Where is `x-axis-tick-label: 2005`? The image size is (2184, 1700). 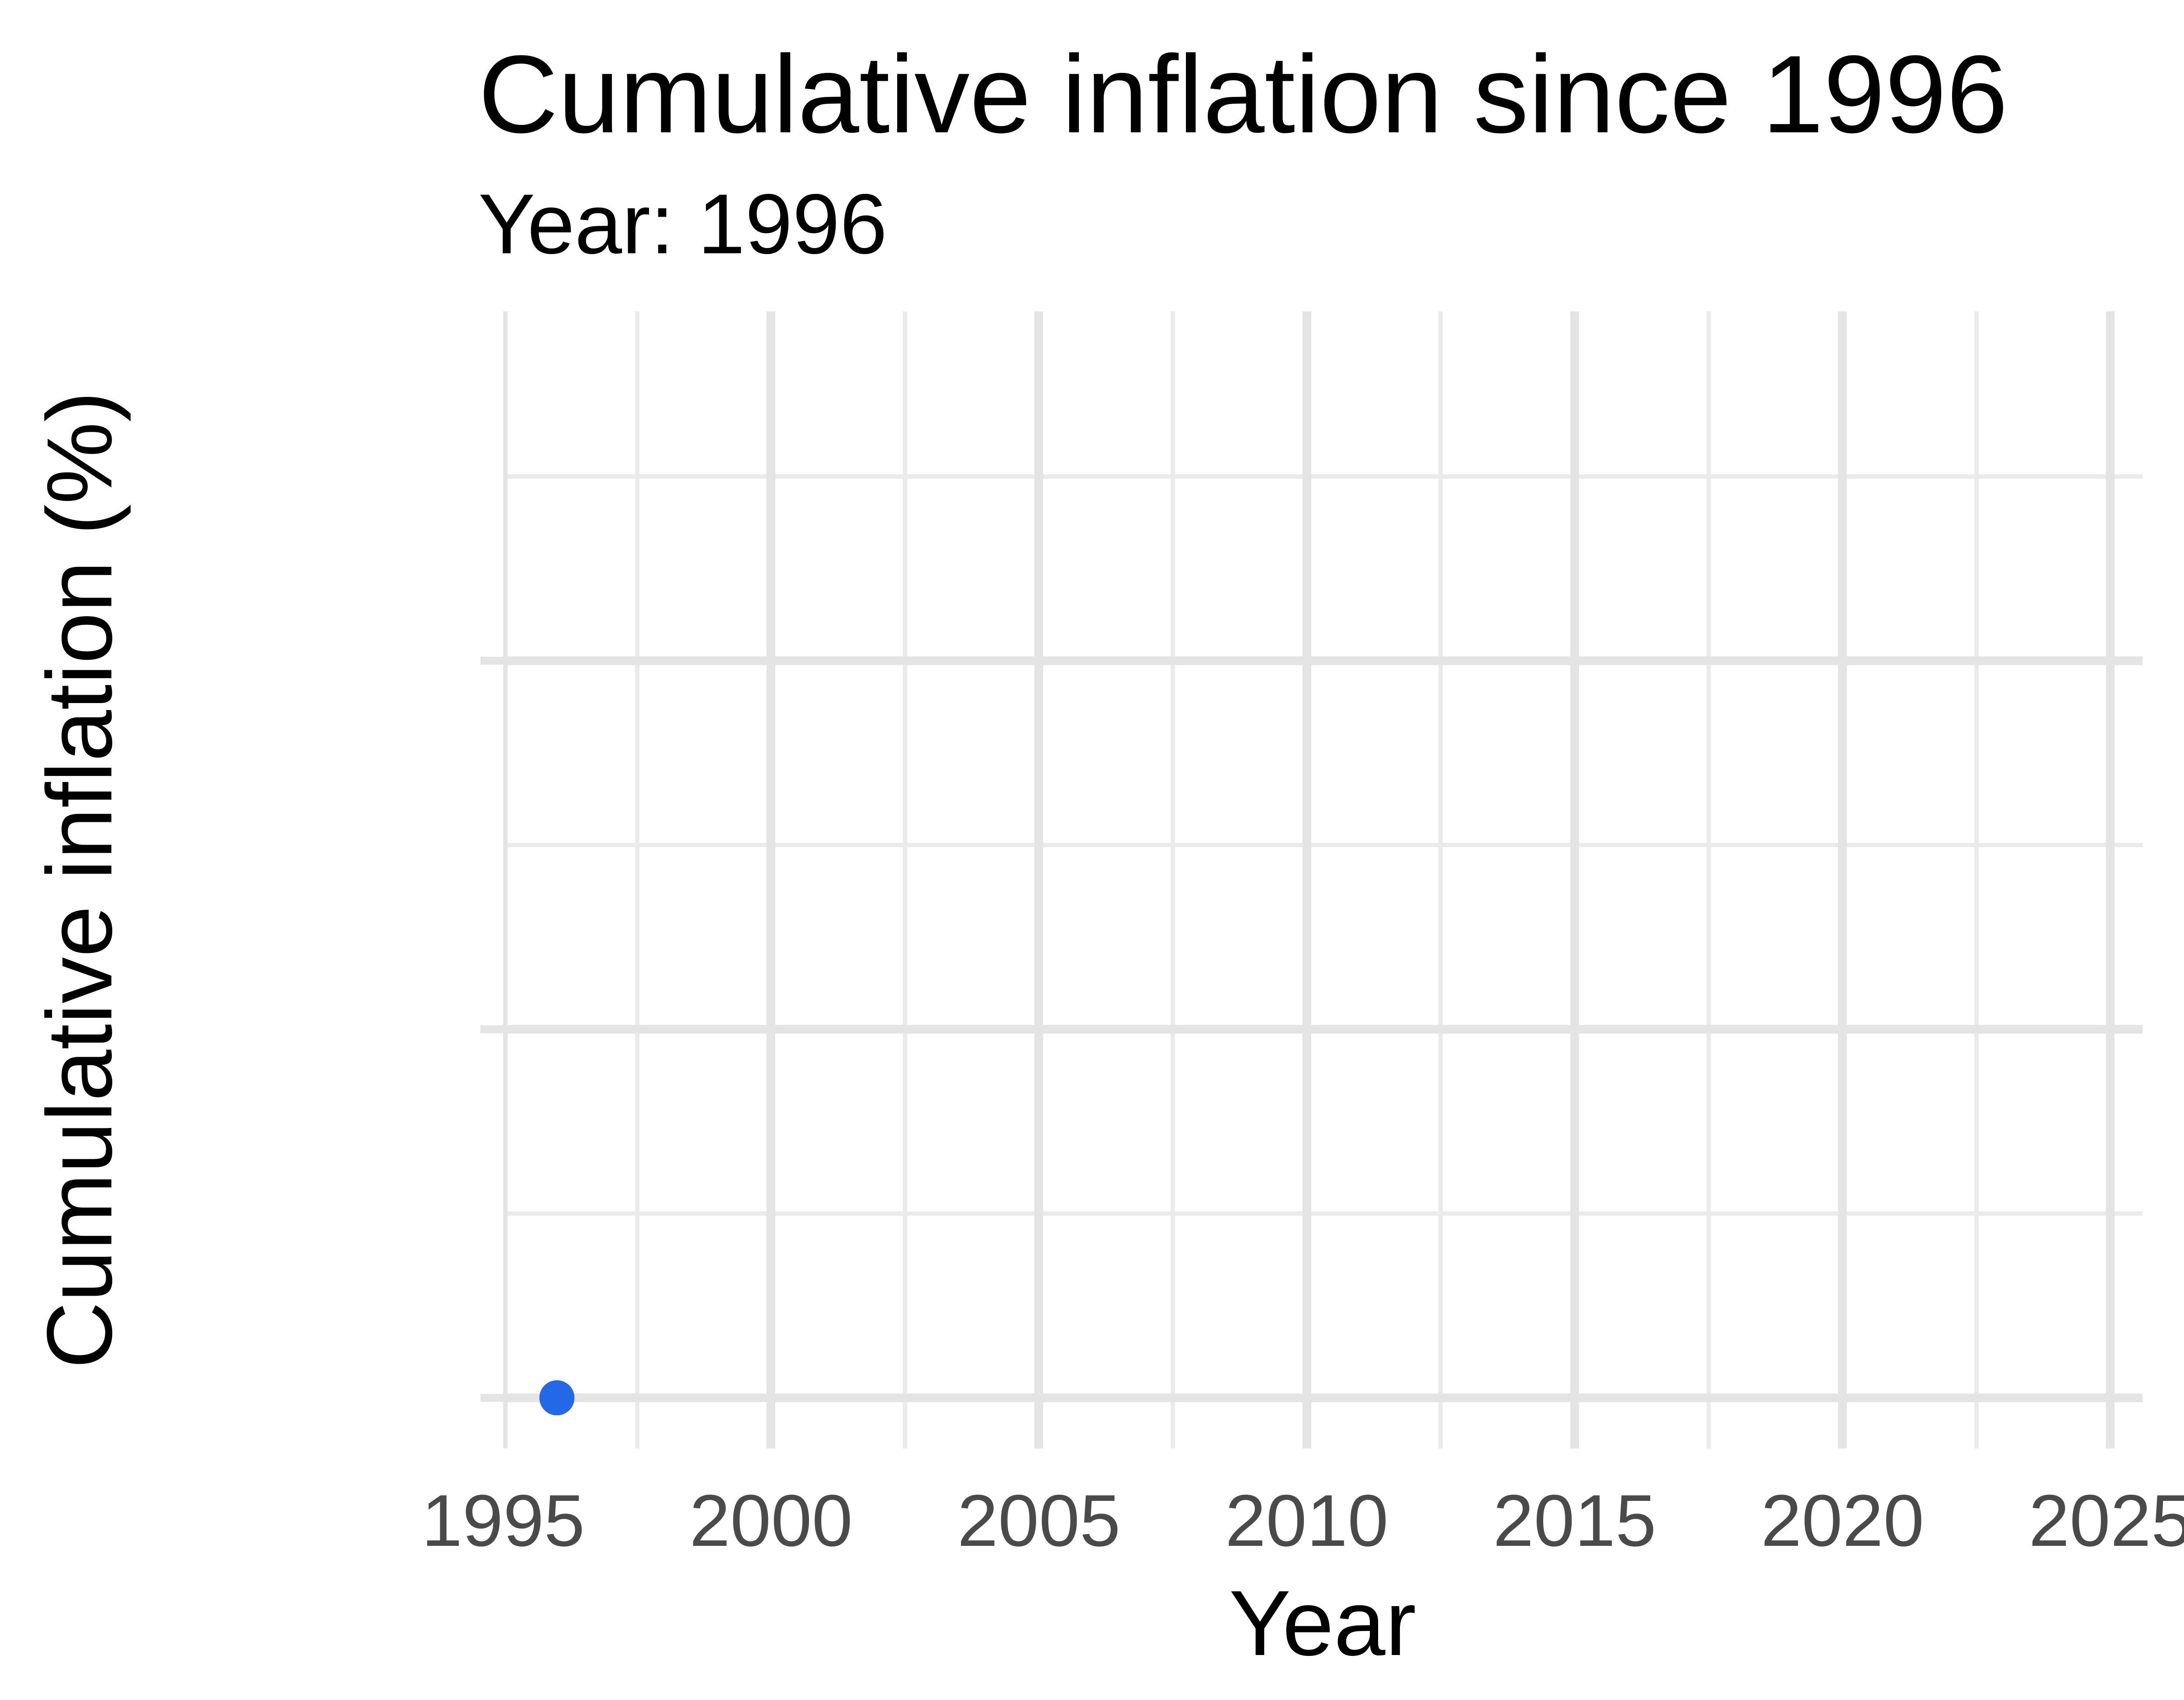 x-axis-tick-label: 2005 is located at coordinates (1039, 1521).